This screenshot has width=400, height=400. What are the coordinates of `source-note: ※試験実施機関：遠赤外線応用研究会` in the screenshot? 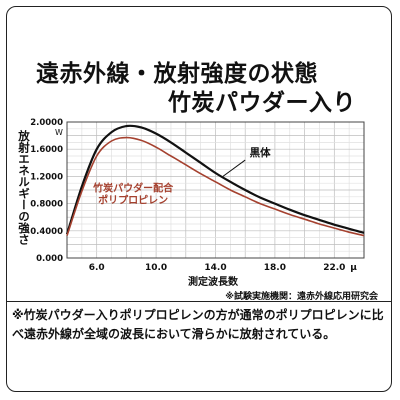 It's located at (302, 295).